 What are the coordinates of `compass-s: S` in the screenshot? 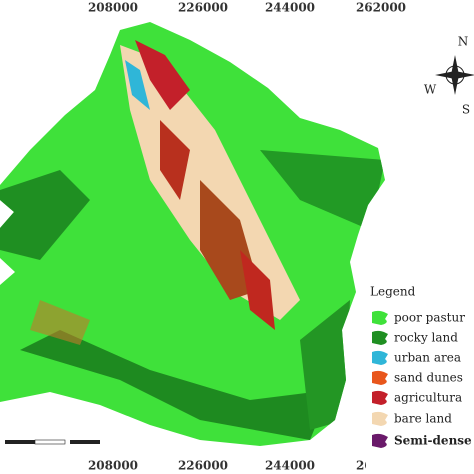 It's located at (466, 110).